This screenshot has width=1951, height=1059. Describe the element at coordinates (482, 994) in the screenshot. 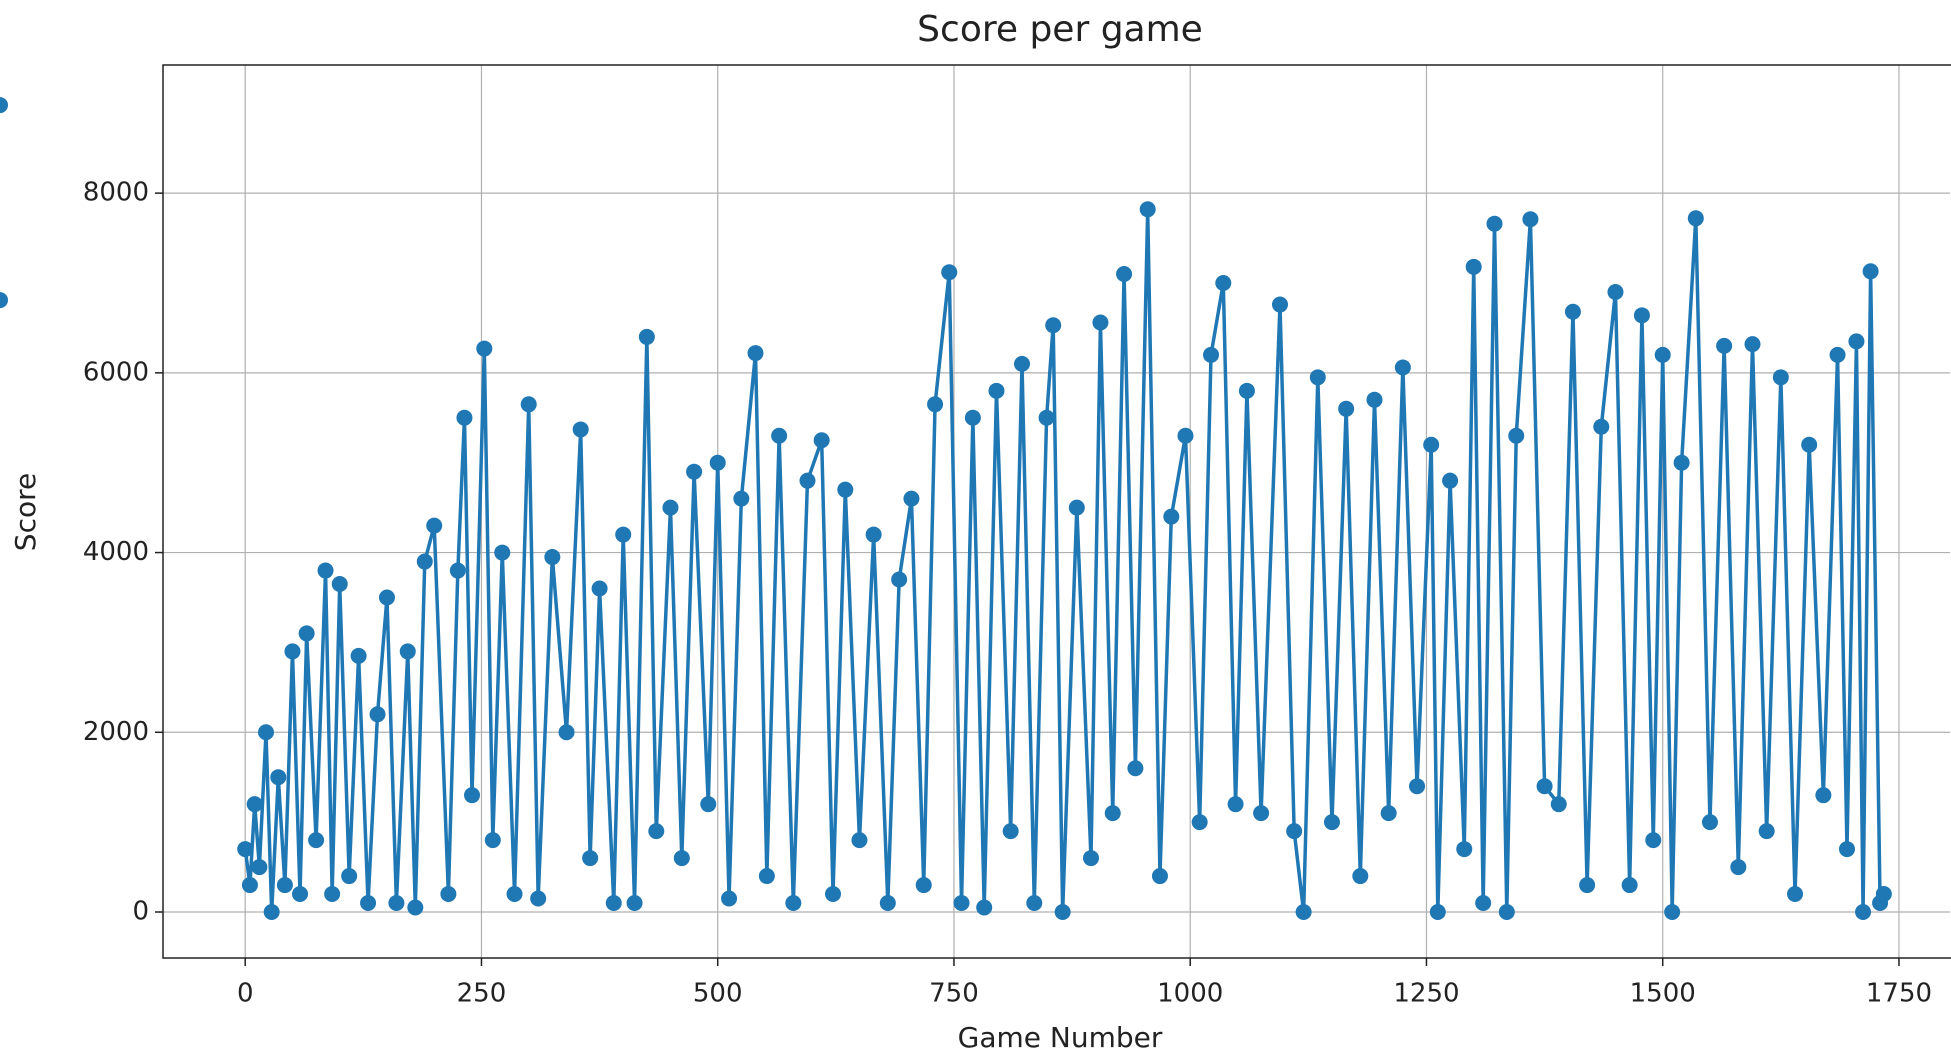

I see `x-tick-label: 250` at that location.